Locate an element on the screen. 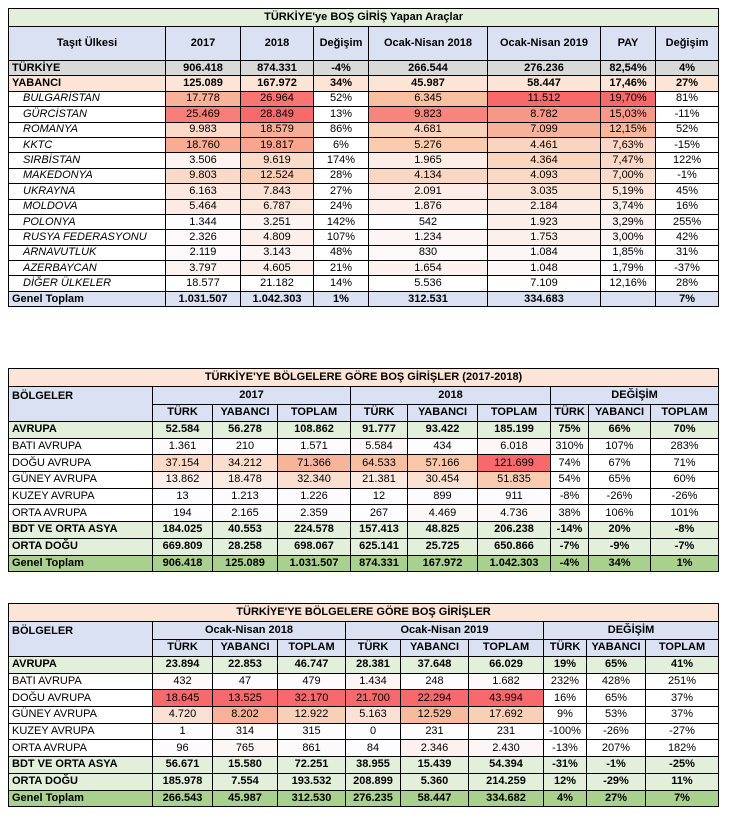 This screenshot has height=830, width=731. table-cell: 4.134 is located at coordinates (428, 176).